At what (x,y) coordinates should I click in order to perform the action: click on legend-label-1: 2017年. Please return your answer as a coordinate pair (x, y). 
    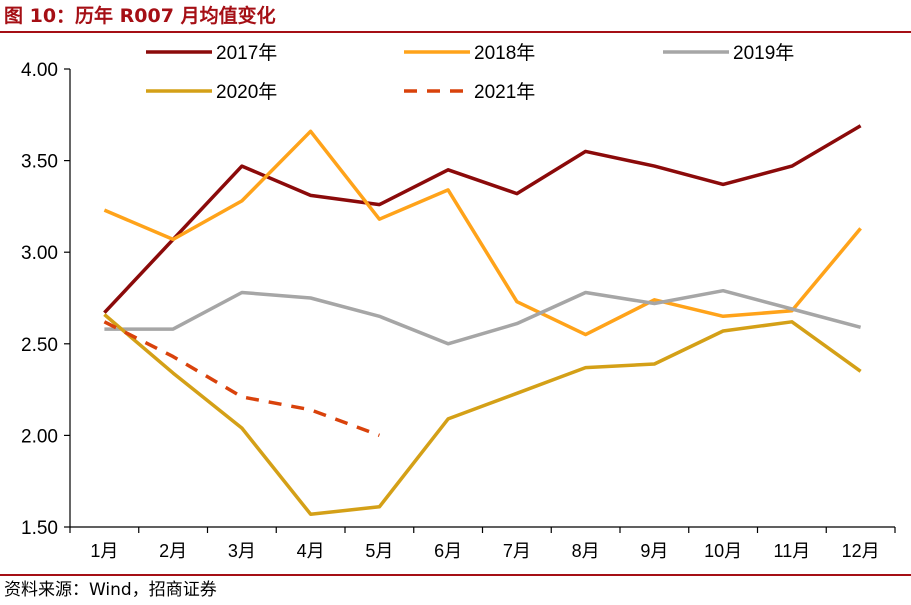
    Looking at the image, I should click on (246, 53).